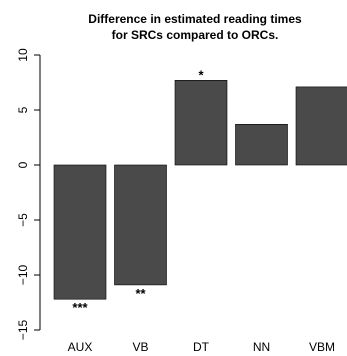 The height and width of the screenshot is (356, 347). What do you see at coordinates (80, 347) in the screenshot?
I see `x-category-label: AUX` at bounding box center [80, 347].